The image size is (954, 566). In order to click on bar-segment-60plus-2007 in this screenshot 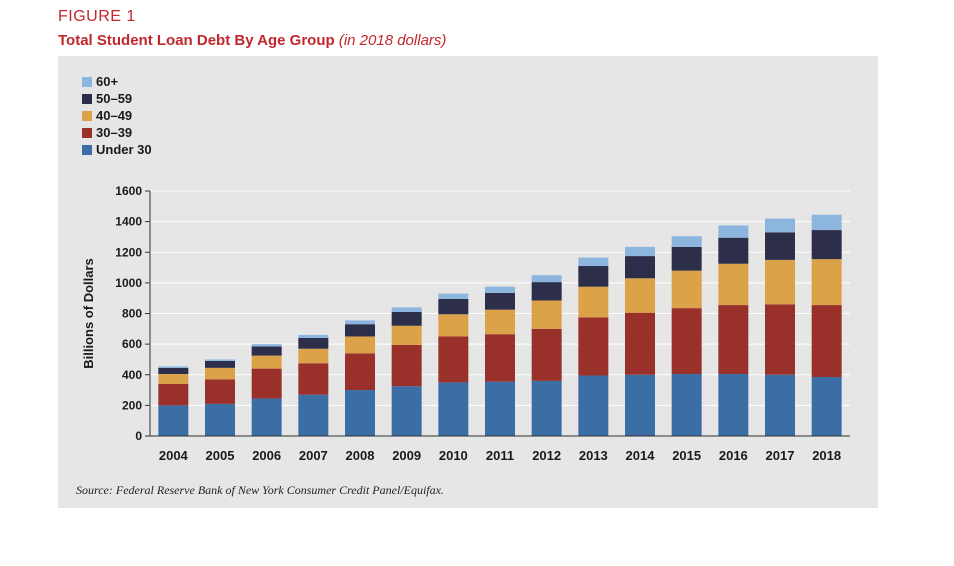, I will do `click(313, 336)`.